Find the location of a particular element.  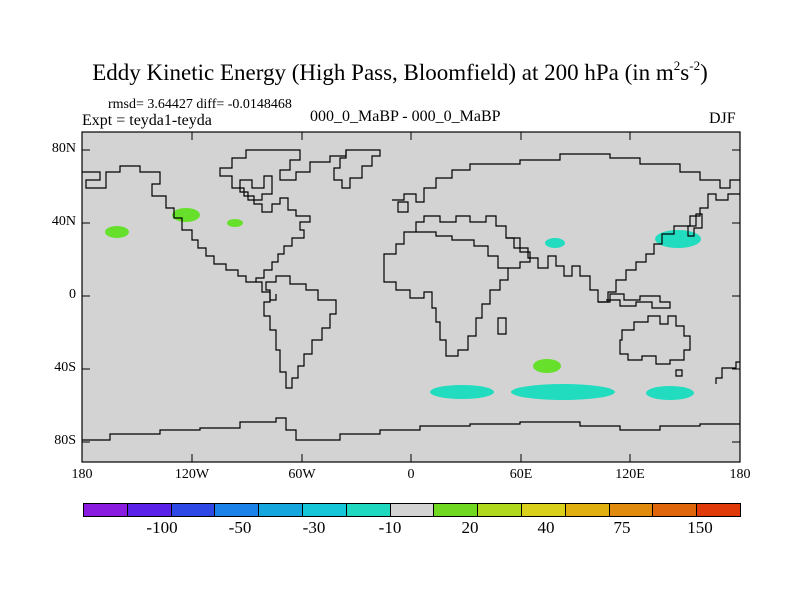

x-tick-label: 120E is located at coordinates (630, 474).